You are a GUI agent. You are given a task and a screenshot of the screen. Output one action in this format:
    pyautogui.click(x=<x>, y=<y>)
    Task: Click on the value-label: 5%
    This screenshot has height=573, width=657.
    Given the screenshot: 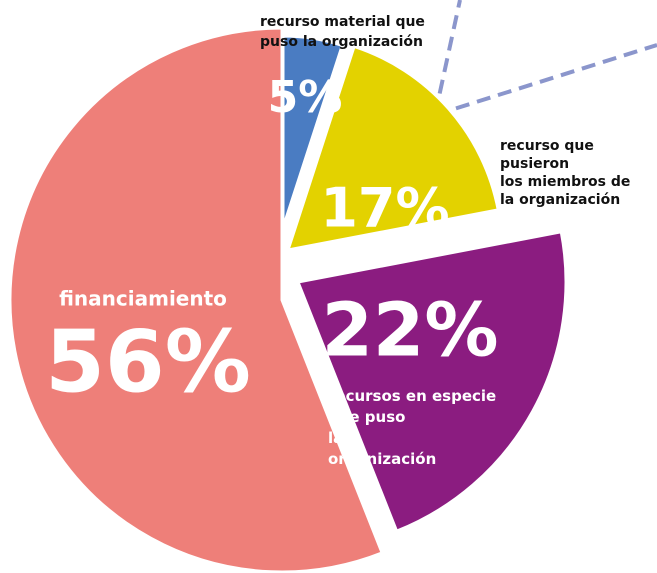 What is the action you would take?
    pyautogui.click(x=305, y=97)
    